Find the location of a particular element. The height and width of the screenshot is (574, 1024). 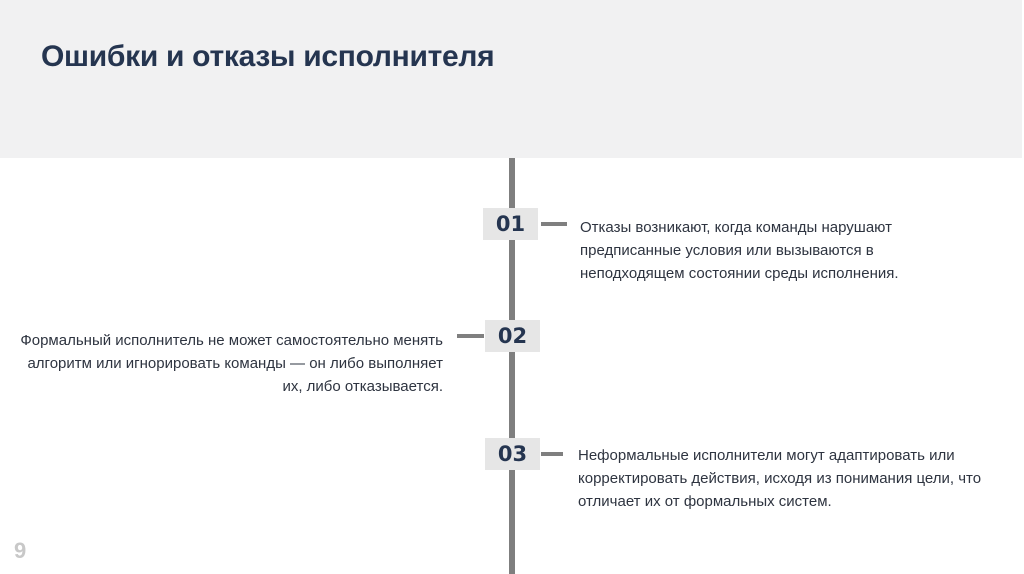

step-number-02: 02 is located at coordinates (512, 336).